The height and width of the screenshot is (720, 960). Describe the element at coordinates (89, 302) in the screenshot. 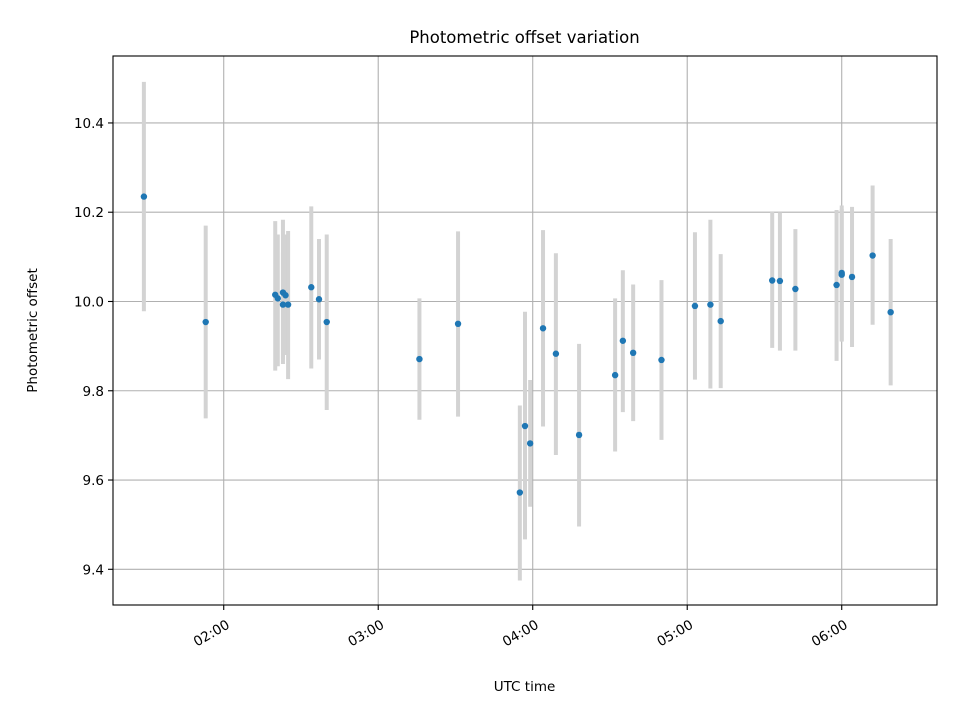

I see `y-tick-label: 10.0` at that location.